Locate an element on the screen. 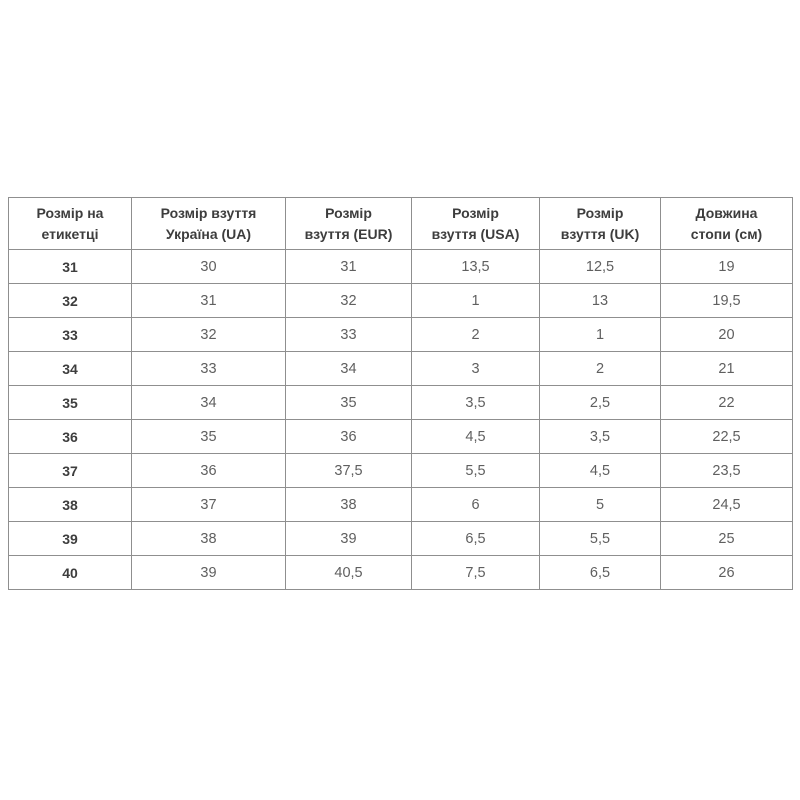  column-header-label-size: Розмір на етикетці is located at coordinates (70, 223).